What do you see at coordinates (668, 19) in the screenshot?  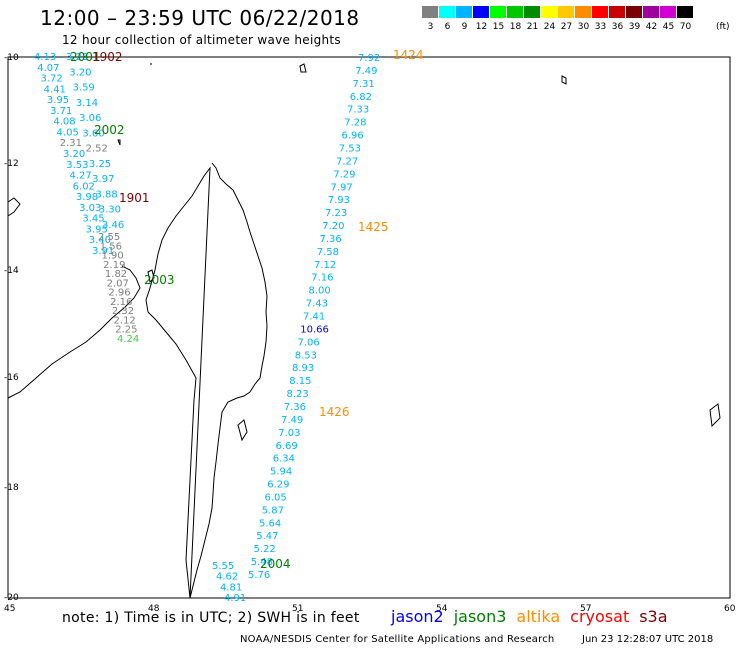 I see `colorbar-cell: 45` at bounding box center [668, 19].